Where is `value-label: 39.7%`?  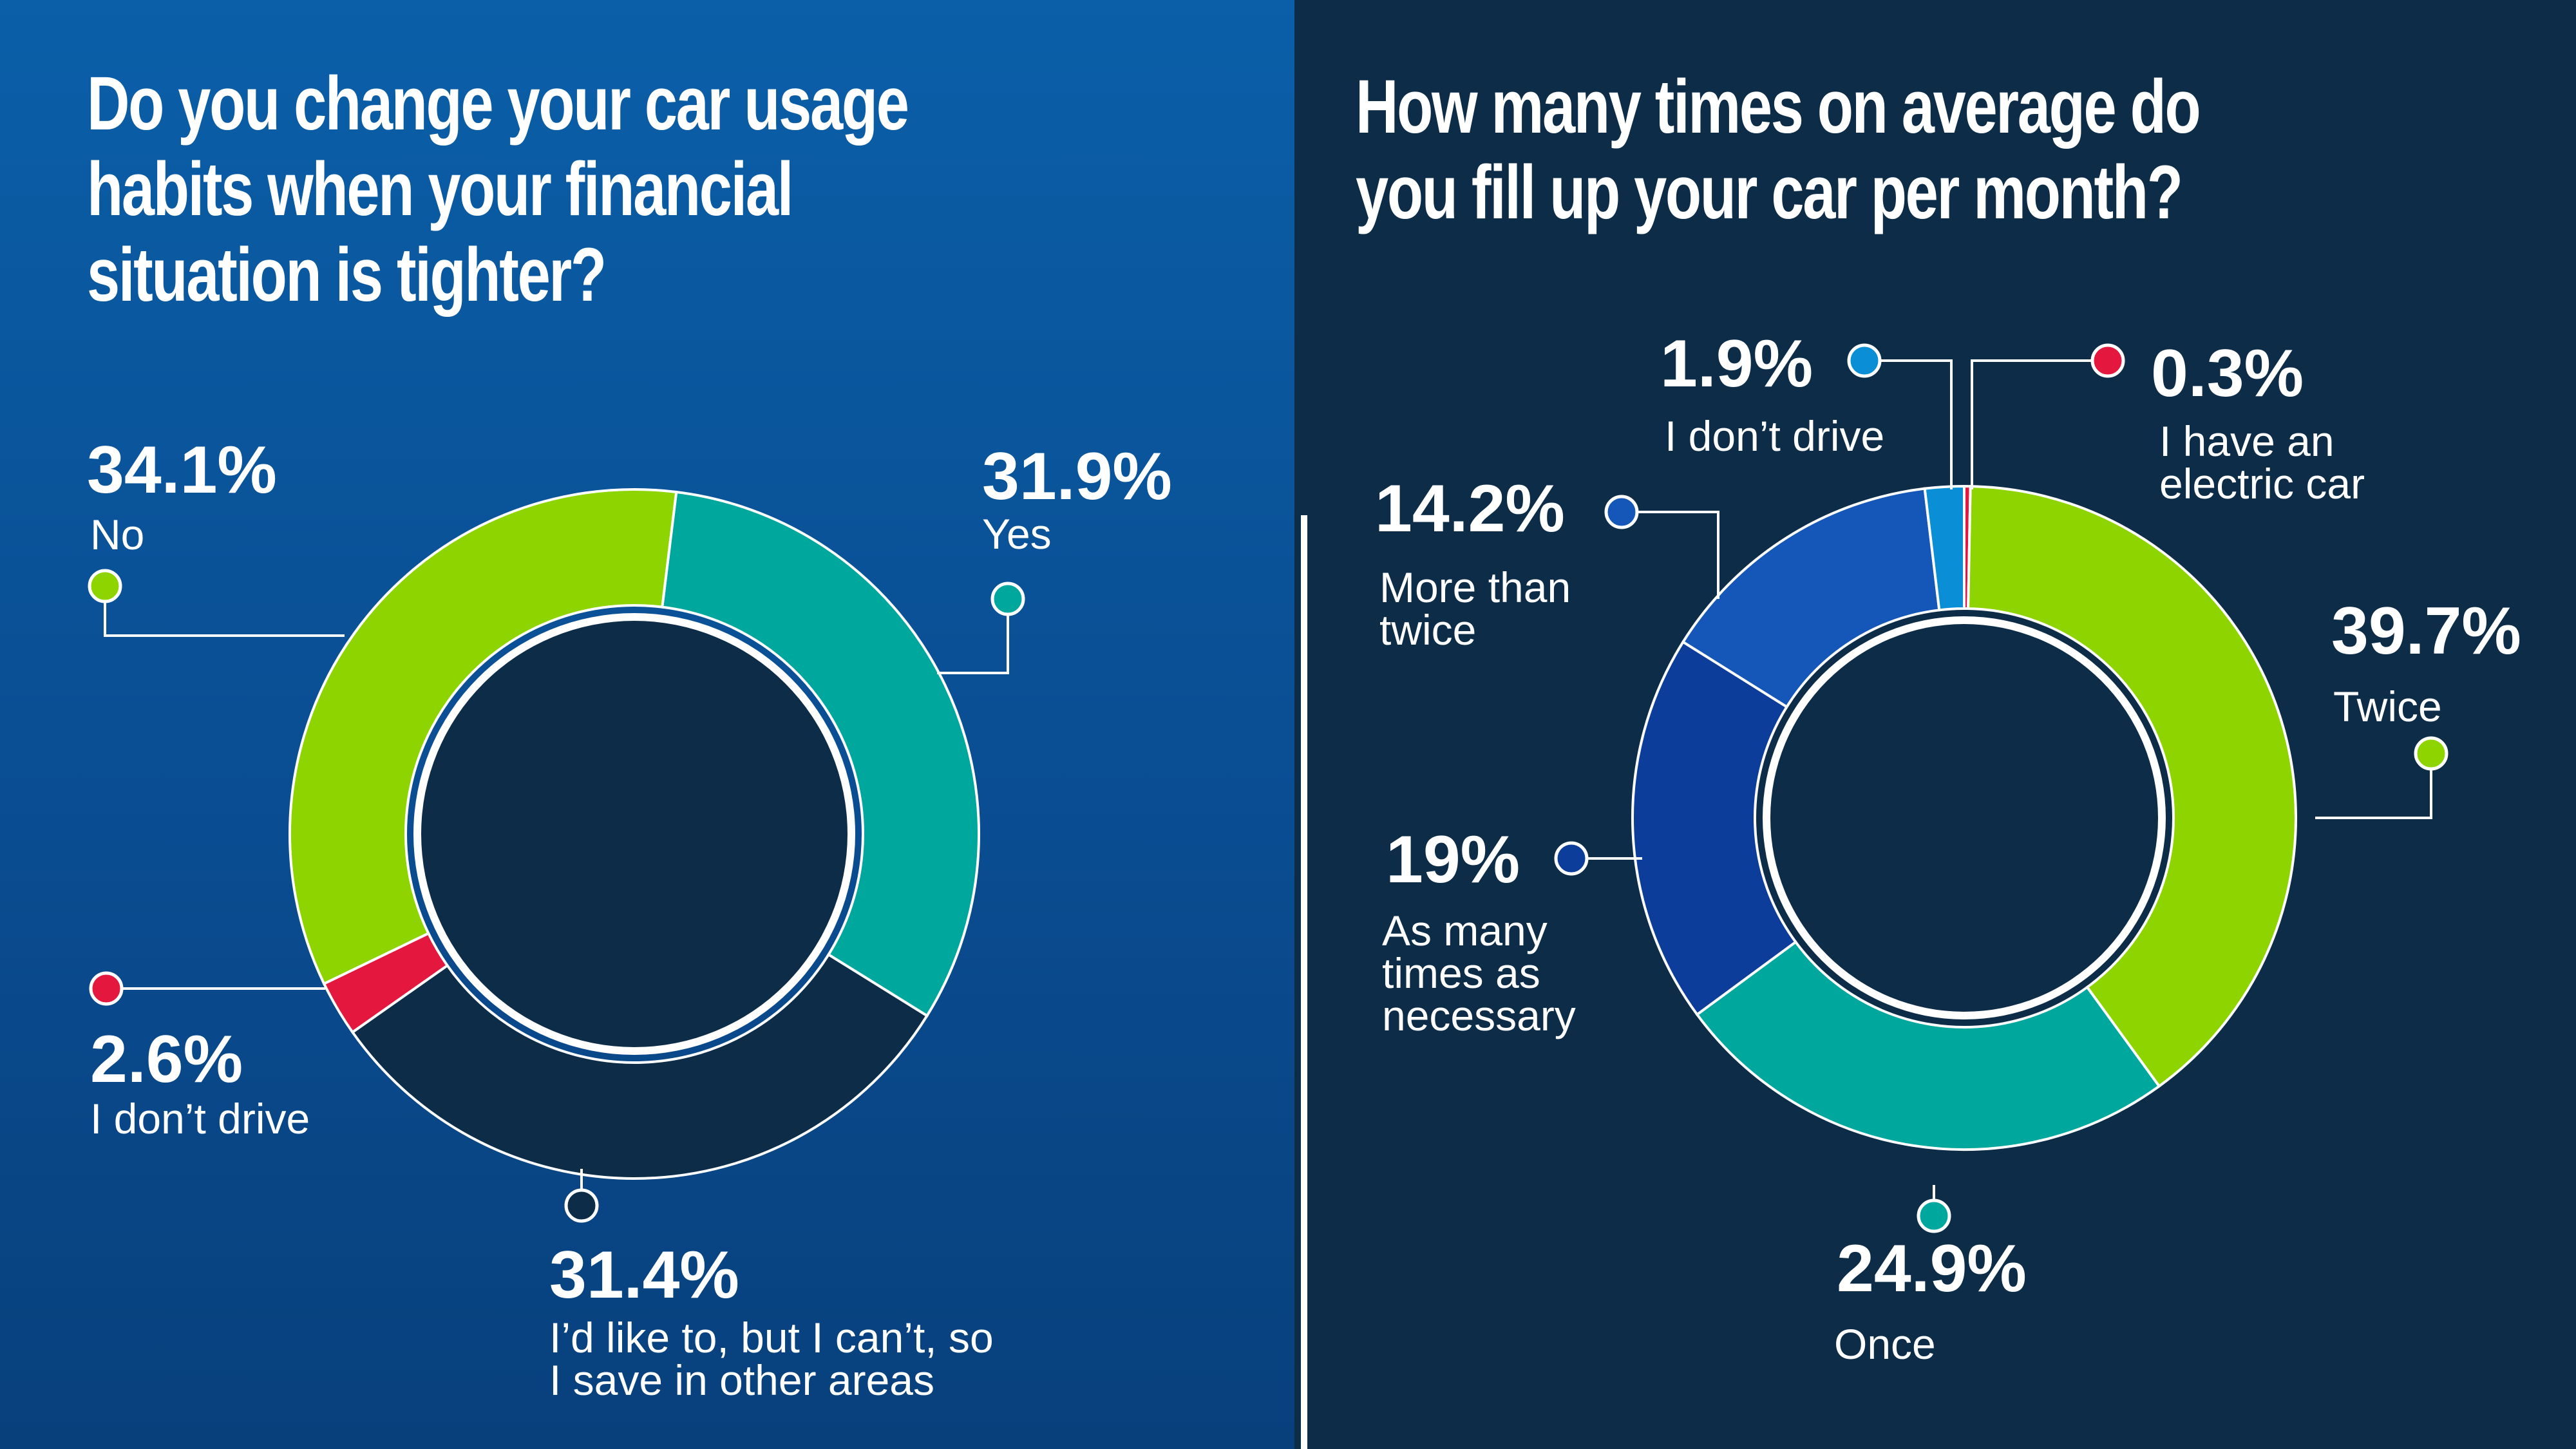 value-label: 39.7% is located at coordinates (2426, 631).